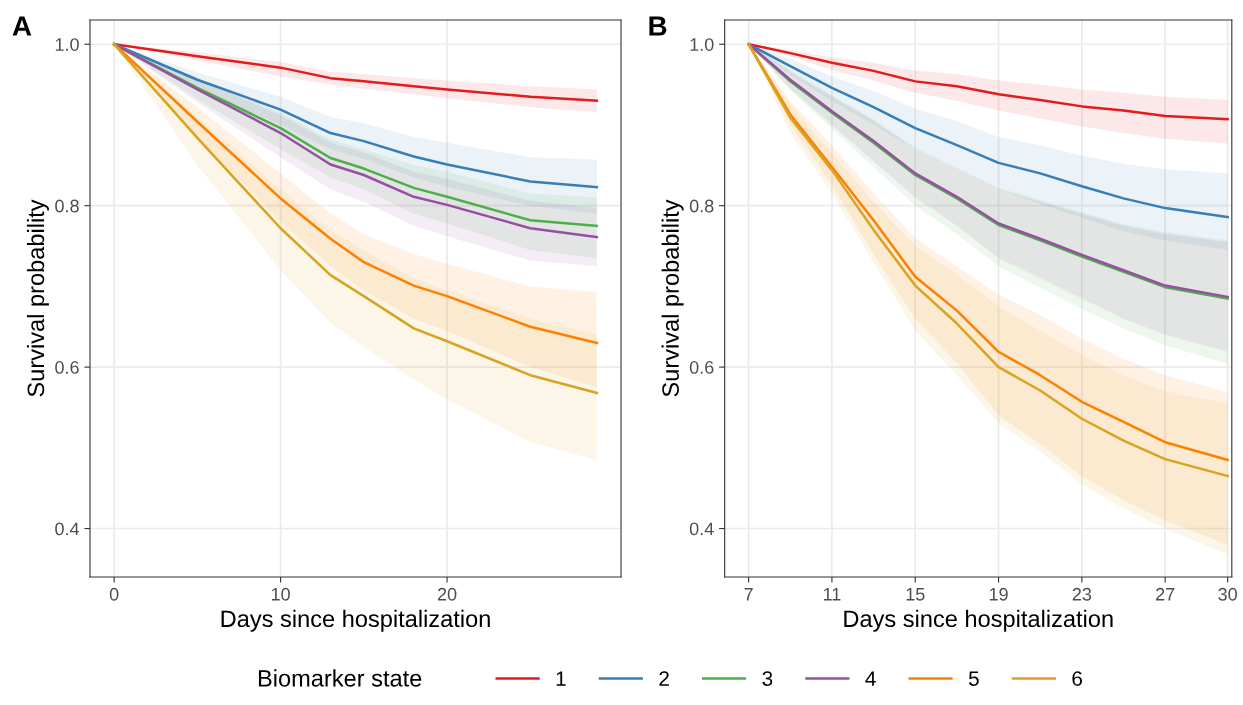  What do you see at coordinates (915, 594) in the screenshot?
I see `x-tick-label: 15` at bounding box center [915, 594].